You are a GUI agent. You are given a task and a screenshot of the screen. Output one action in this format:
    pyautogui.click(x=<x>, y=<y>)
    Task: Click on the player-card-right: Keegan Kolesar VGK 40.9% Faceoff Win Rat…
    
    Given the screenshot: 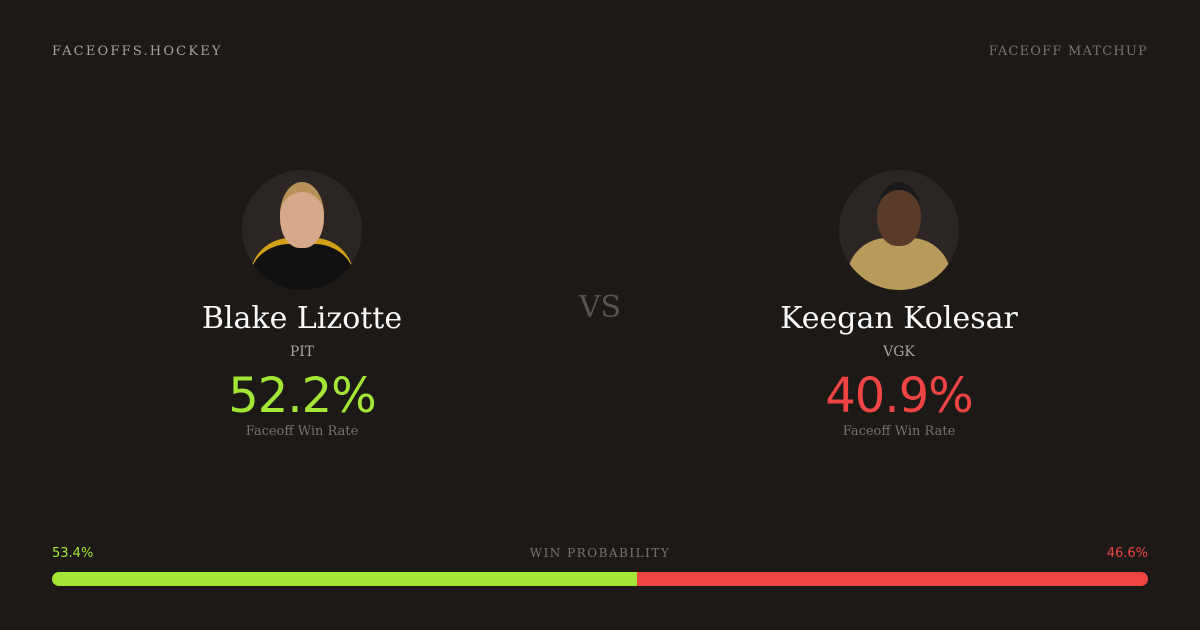 What is the action you would take?
    pyautogui.click(x=899, y=304)
    